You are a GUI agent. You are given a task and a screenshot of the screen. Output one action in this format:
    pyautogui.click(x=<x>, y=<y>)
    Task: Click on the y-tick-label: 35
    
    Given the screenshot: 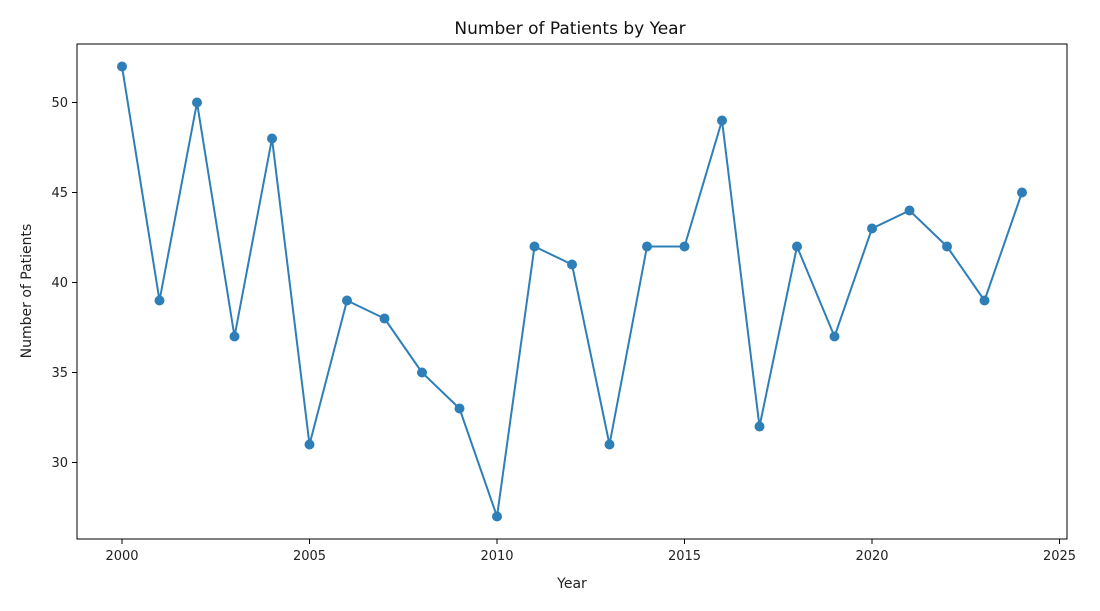 What is the action you would take?
    pyautogui.click(x=59, y=373)
    